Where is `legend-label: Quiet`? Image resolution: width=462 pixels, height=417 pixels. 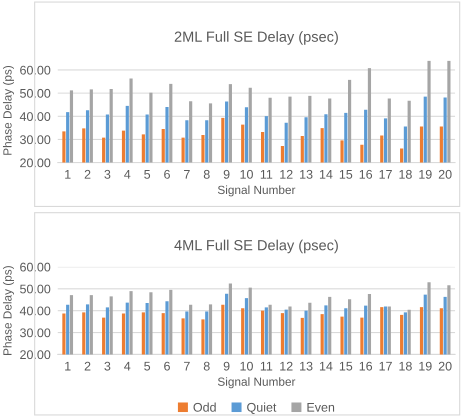 legend-label: Quiet is located at coordinates (261, 408).